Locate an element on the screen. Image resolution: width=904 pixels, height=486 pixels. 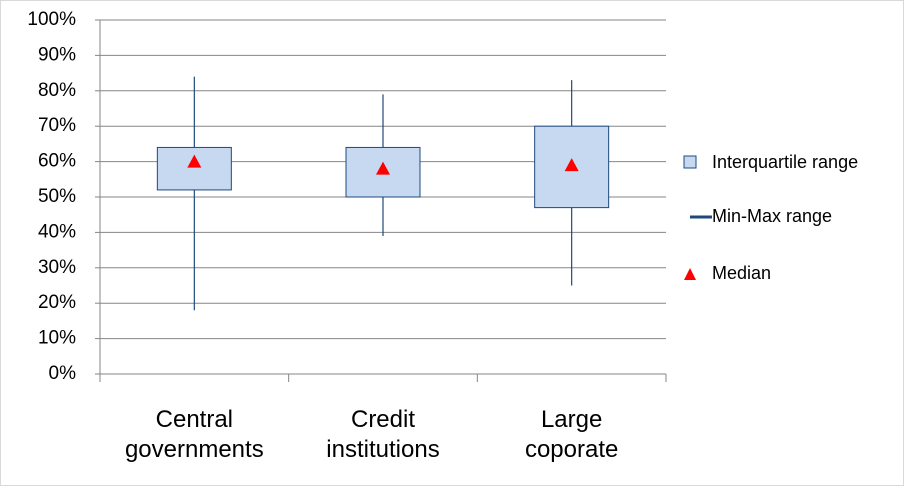
x-tick-label: Large coporate is located at coordinates (571, 434).